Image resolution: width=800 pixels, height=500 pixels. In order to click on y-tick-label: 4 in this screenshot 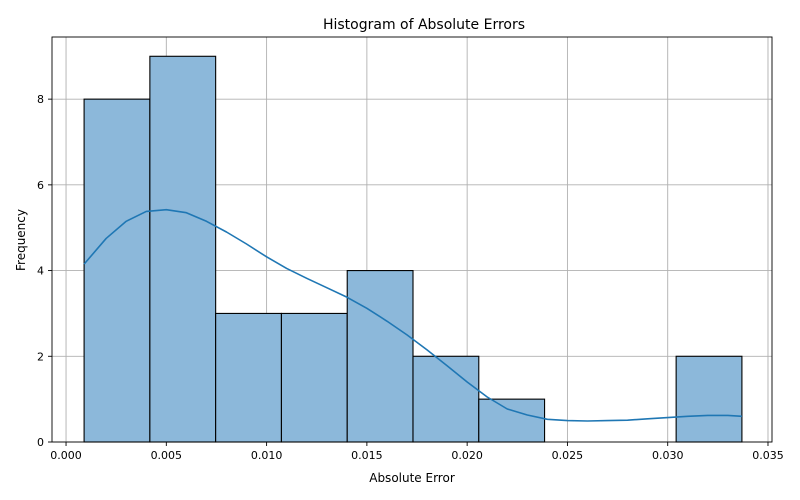, I will do `click(40, 271)`.